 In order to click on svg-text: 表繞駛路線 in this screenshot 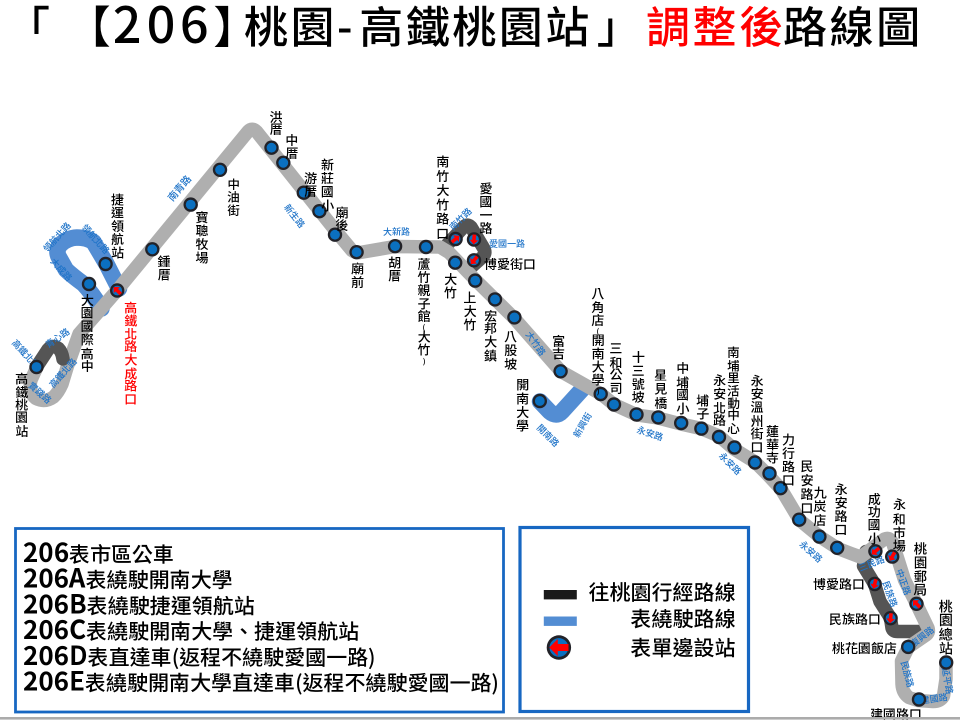, I will do `click(683, 619)`.